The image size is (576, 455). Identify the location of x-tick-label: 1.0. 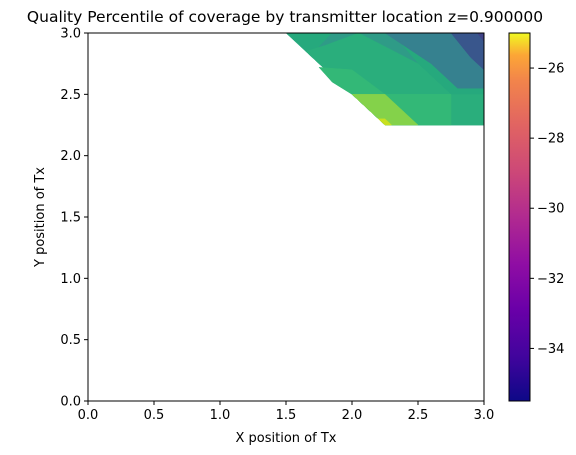
(220, 415).